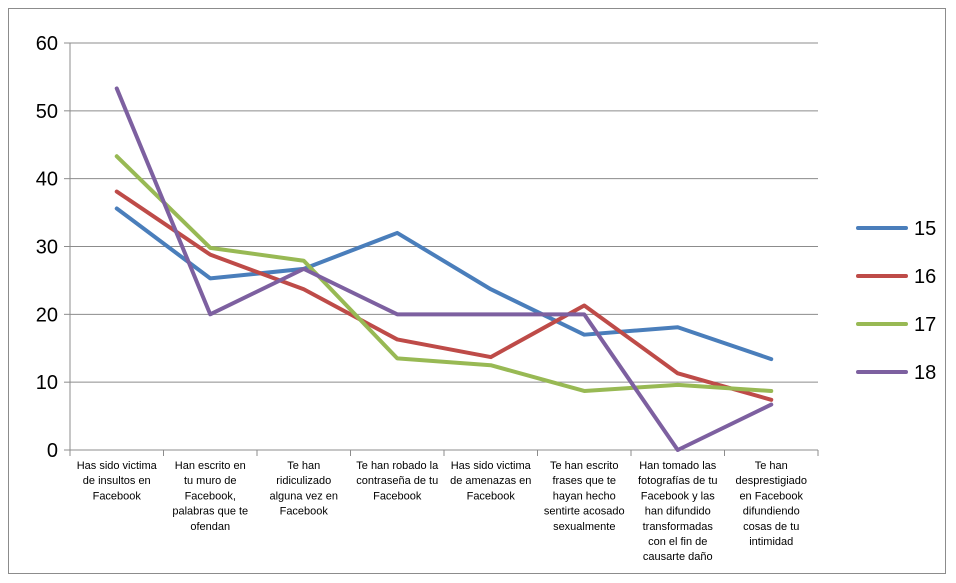 Image resolution: width=956 pixels, height=583 pixels. What do you see at coordinates (47, 180) in the screenshot?
I see `y-tick-label: 40` at bounding box center [47, 180].